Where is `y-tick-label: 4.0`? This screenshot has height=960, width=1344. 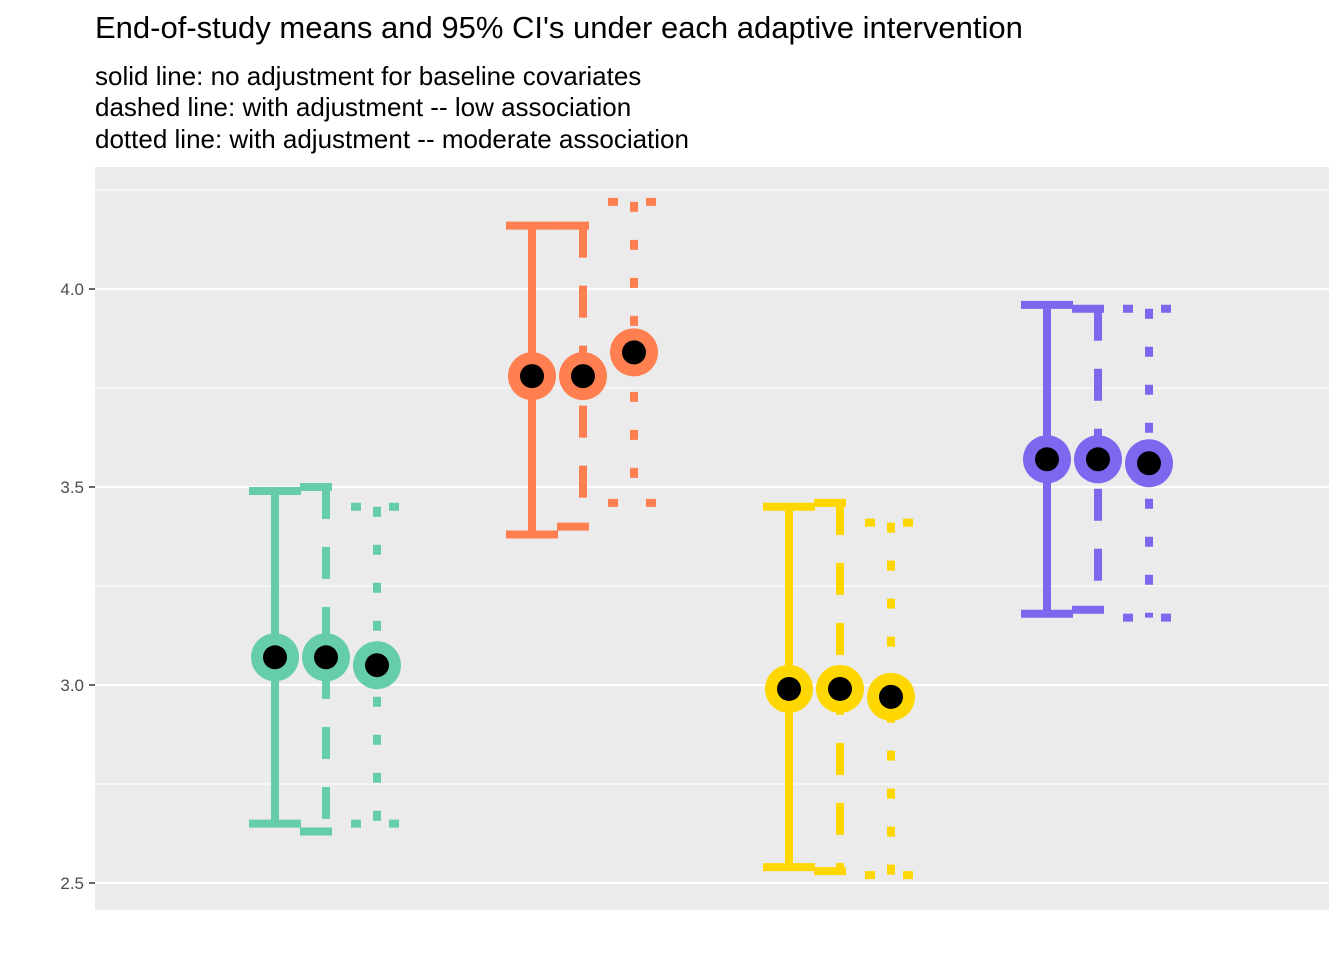
y-tick-label: 4.0 is located at coordinates (72, 289).